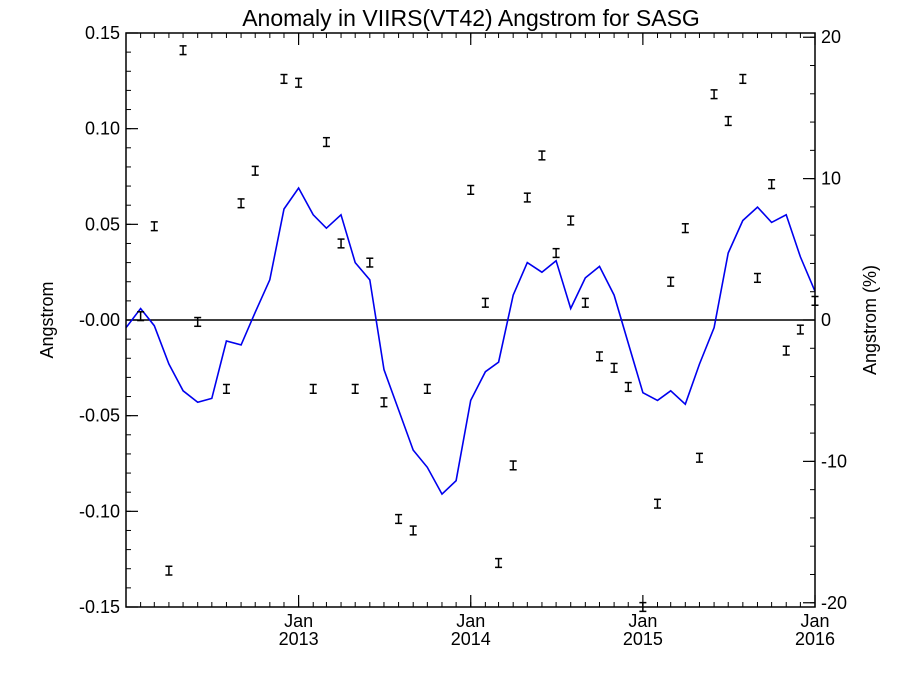 The height and width of the screenshot is (675, 900). Describe the element at coordinates (99, 416) in the screenshot. I see `y-tick-label: -0.05` at that location.